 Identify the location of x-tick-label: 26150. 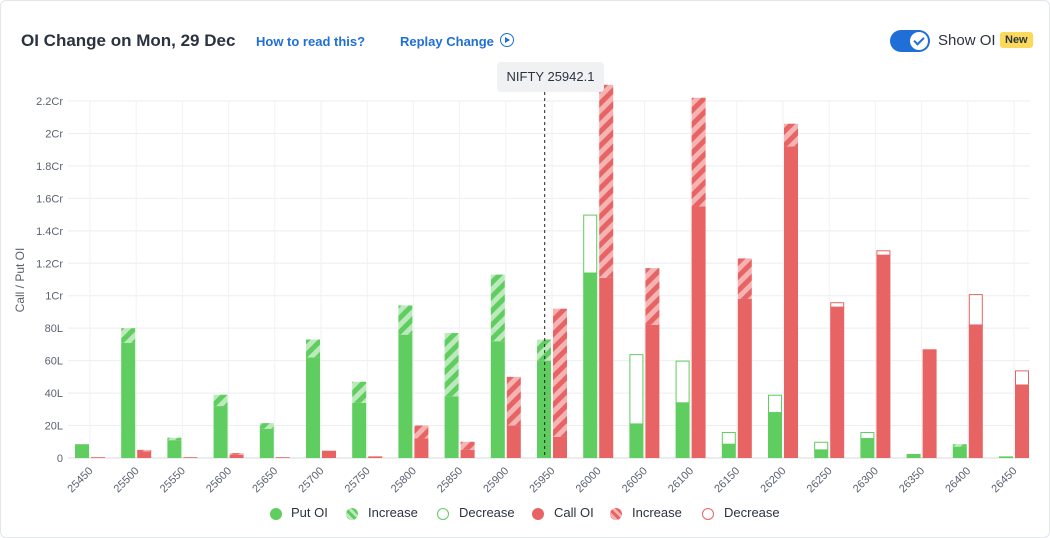
(727, 480).